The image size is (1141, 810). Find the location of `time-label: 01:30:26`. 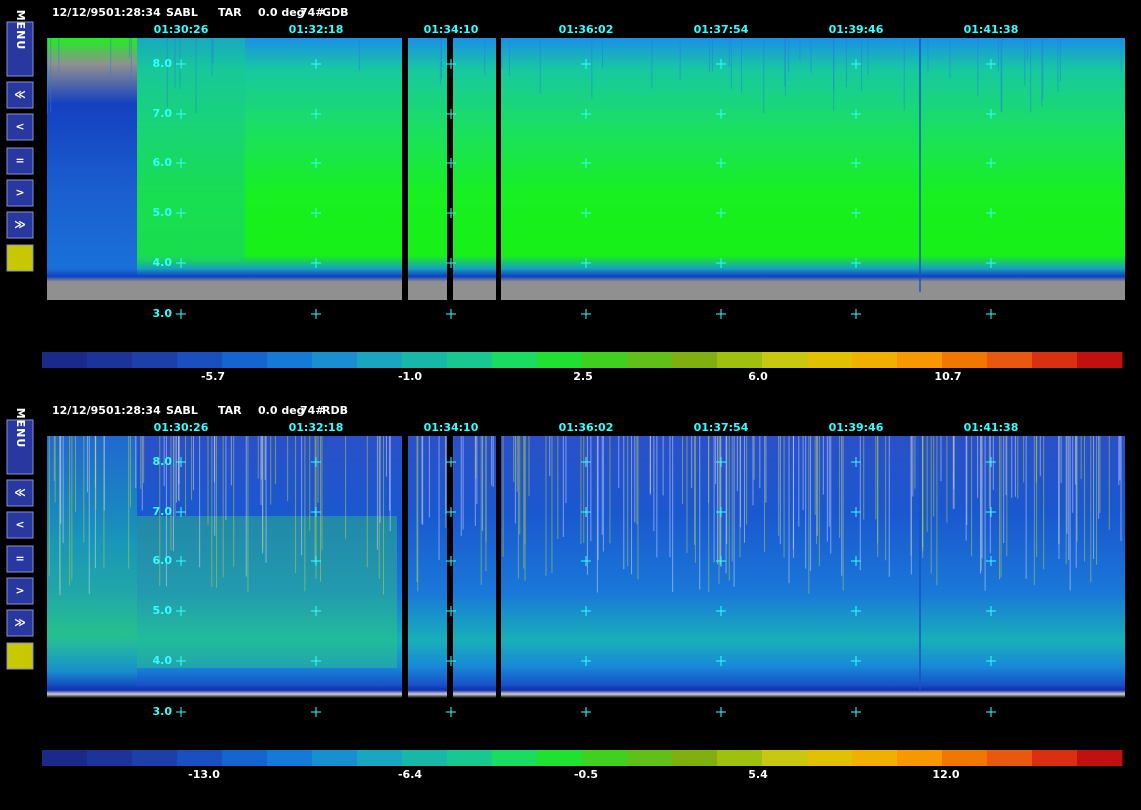

time-label: 01:30:26 is located at coordinates (181, 29).